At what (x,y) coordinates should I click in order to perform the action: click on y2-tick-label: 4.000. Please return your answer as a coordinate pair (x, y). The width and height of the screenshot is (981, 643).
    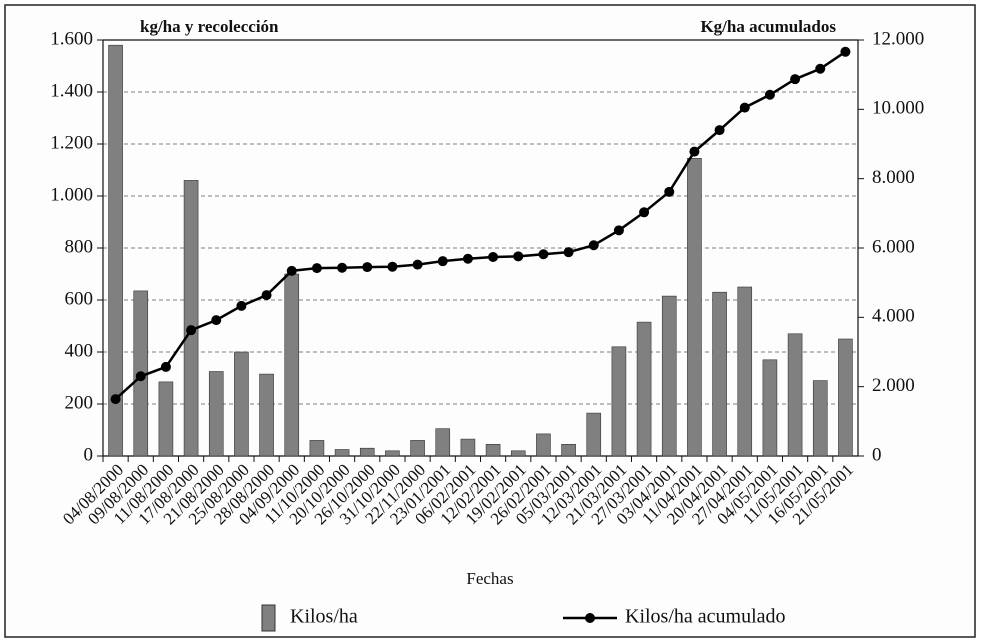
    Looking at the image, I should click on (893, 316).